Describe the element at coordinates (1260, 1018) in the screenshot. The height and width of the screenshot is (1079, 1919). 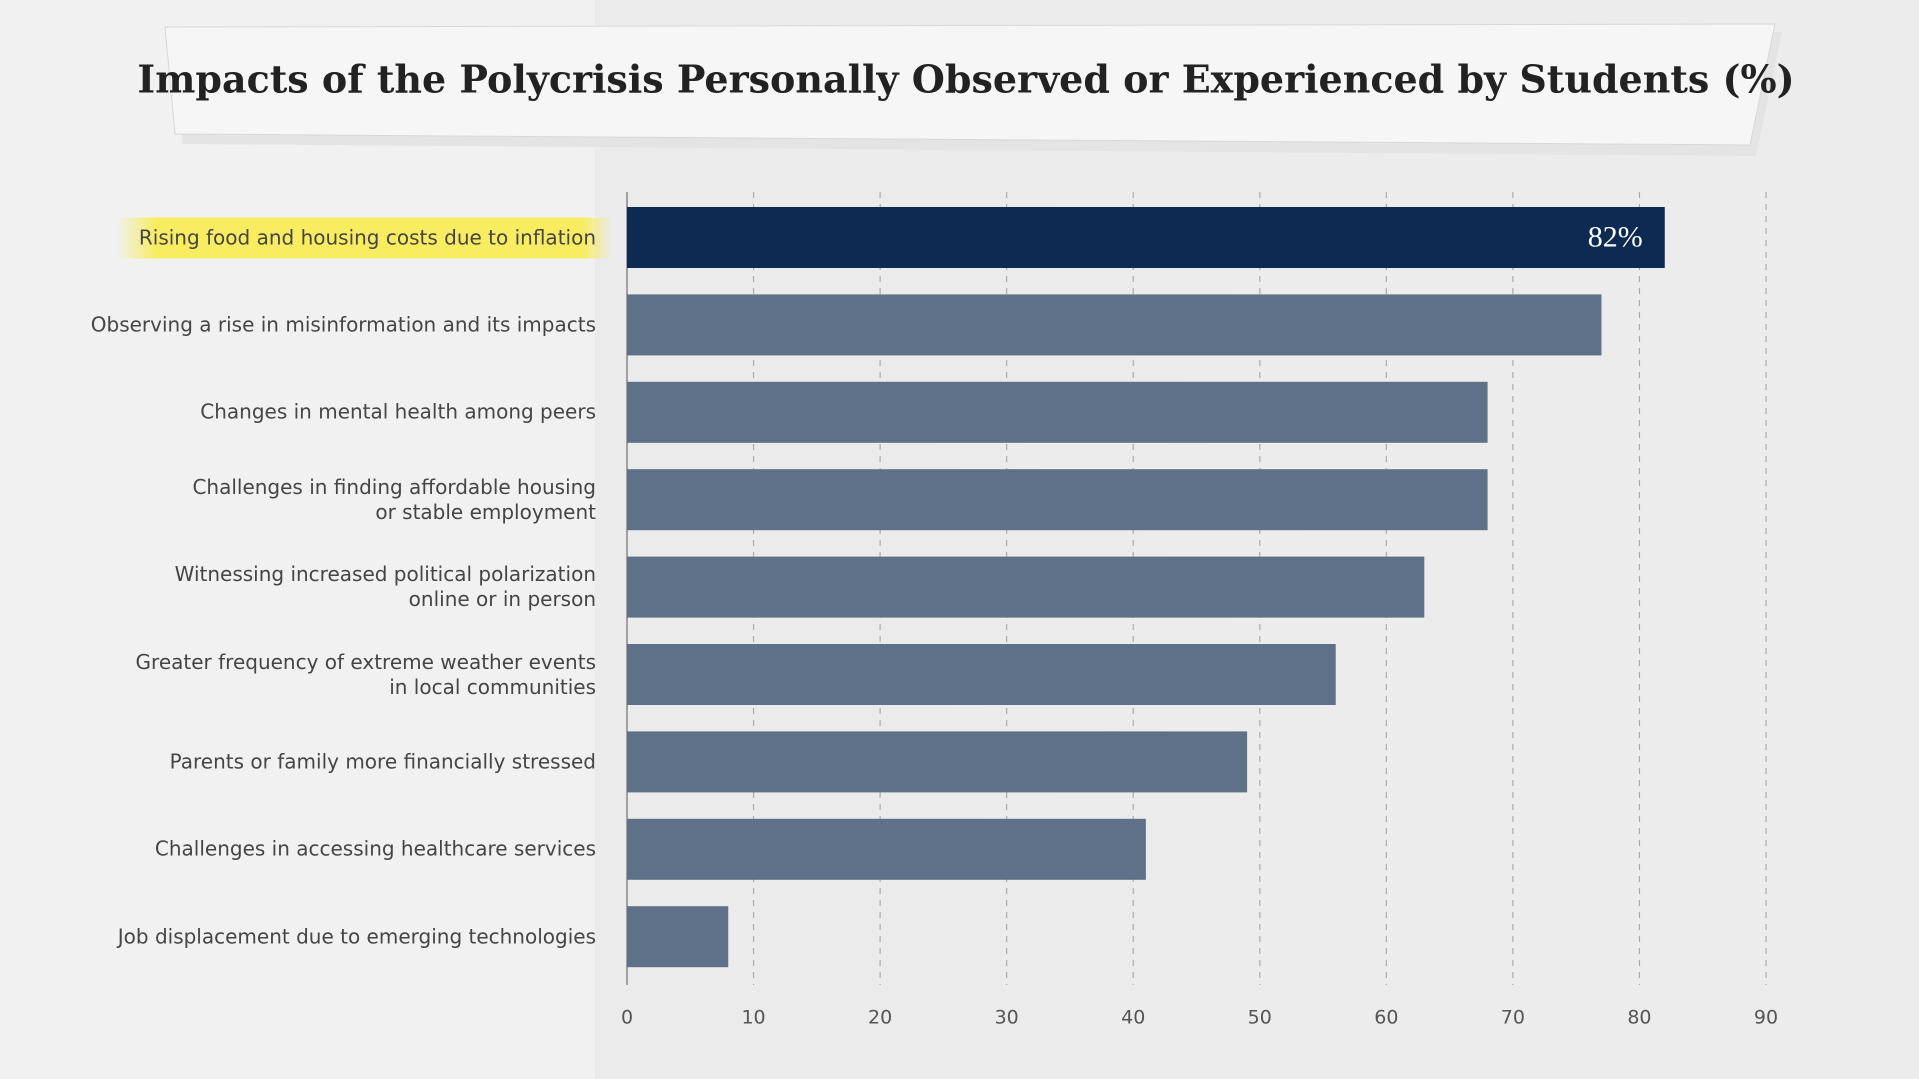
I see `x-tick-label: 50` at that location.